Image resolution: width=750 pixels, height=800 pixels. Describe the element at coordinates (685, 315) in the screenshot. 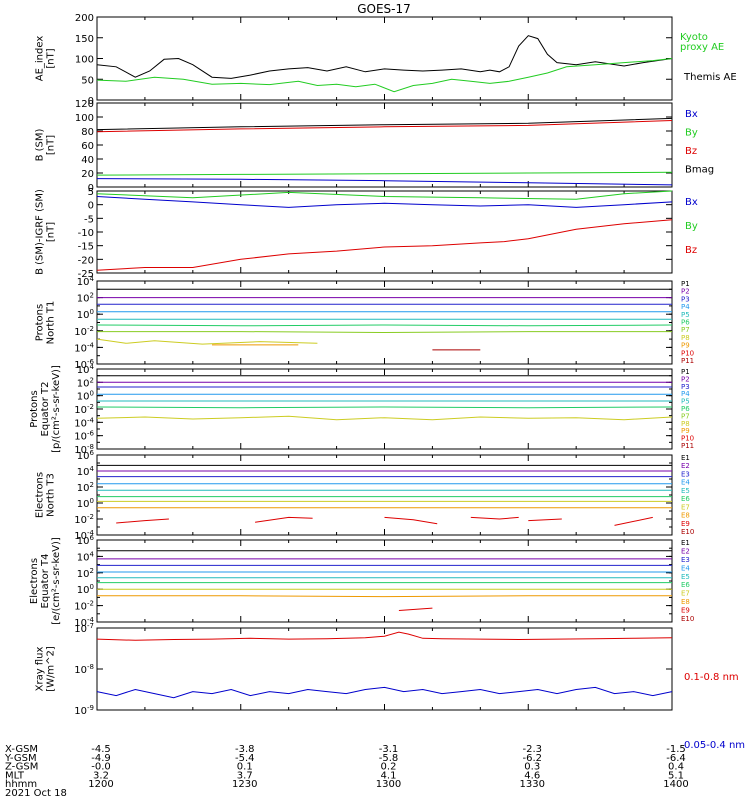

I see `legend-label: P5` at that location.